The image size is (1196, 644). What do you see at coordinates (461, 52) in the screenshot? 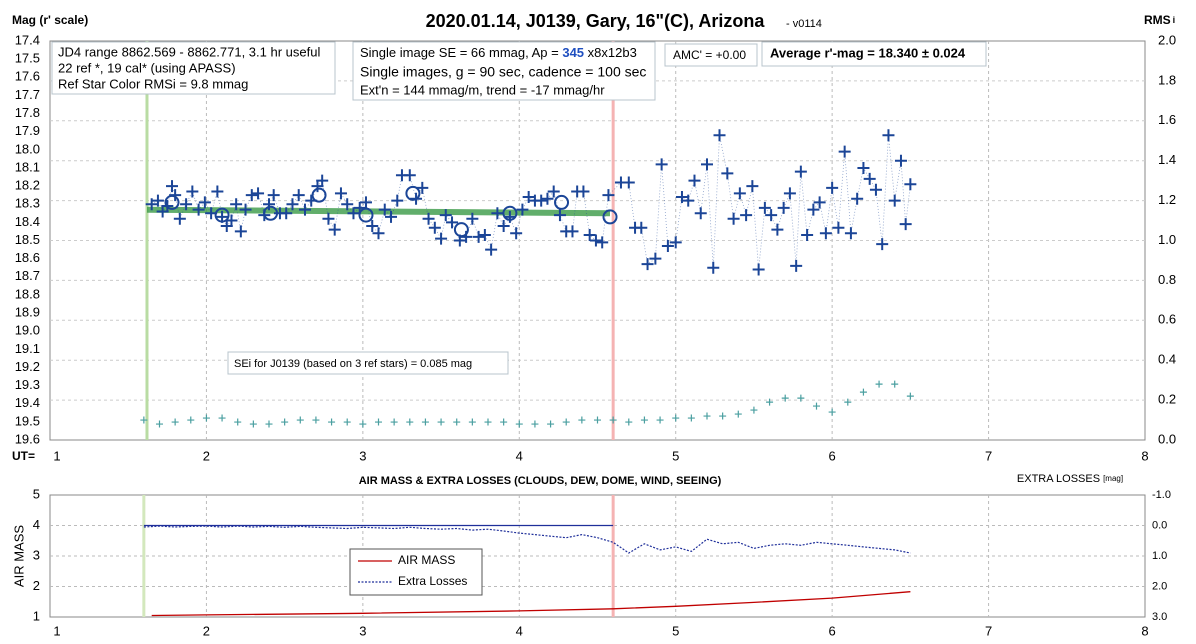
I see `info-text: Single image SE = 66 mmag, Ap =` at bounding box center [461, 52].